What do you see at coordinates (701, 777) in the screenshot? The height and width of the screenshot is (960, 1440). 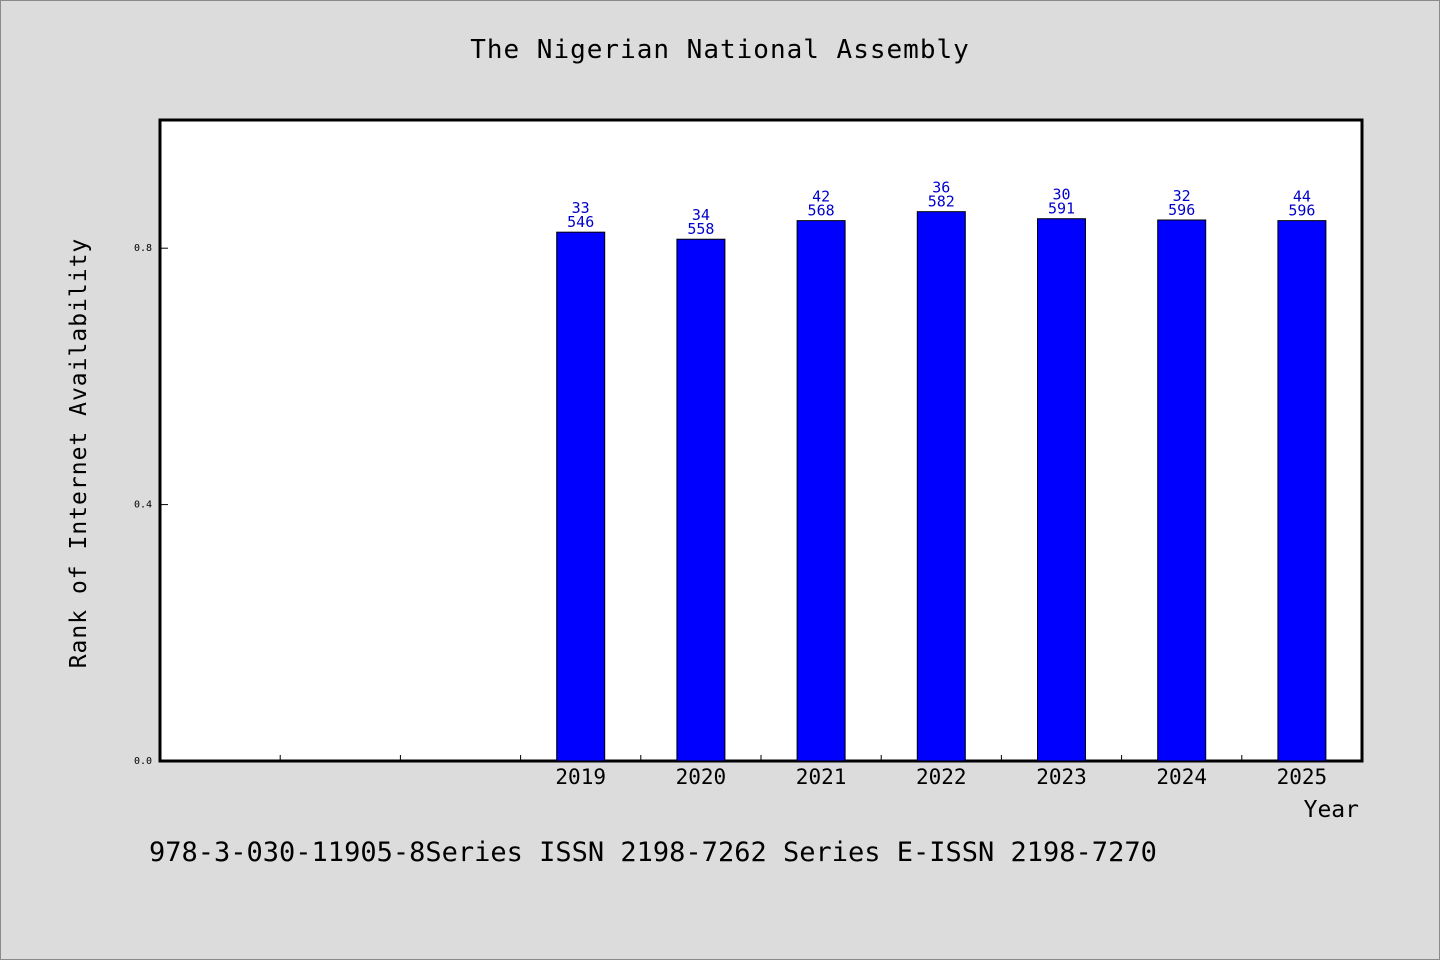 I see `x-tick-label: 2020` at bounding box center [701, 777].